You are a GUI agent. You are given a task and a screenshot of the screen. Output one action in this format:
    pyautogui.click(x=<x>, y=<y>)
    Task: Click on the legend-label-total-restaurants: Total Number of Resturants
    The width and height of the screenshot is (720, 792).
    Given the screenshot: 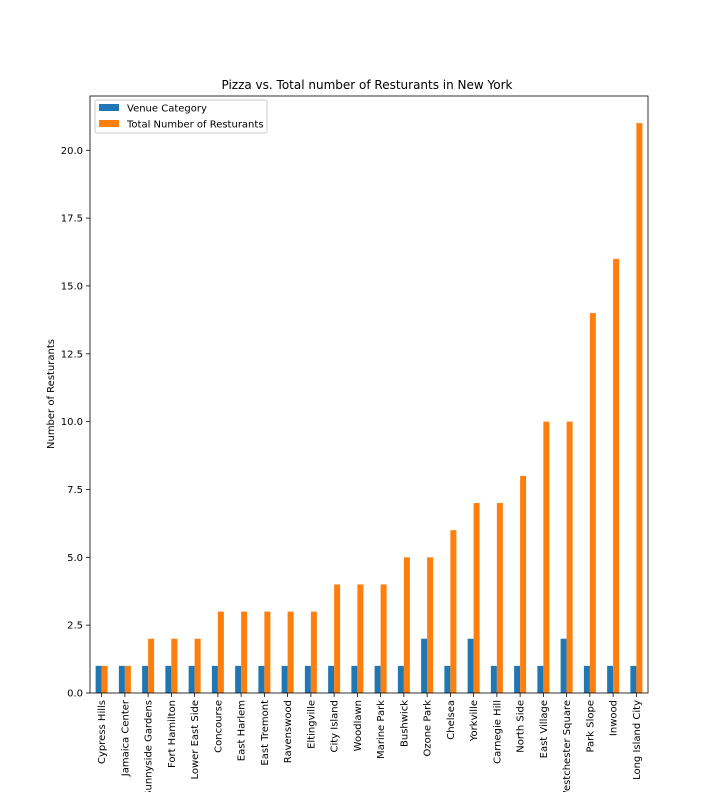 What is the action you would take?
    pyautogui.click(x=195, y=125)
    